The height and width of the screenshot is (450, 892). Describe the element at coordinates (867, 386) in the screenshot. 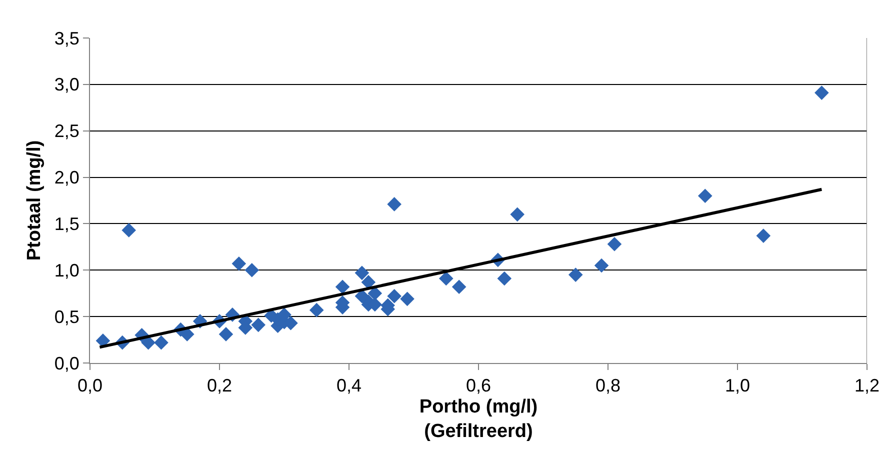

I see `x-tick-label: 1,2` at that location.